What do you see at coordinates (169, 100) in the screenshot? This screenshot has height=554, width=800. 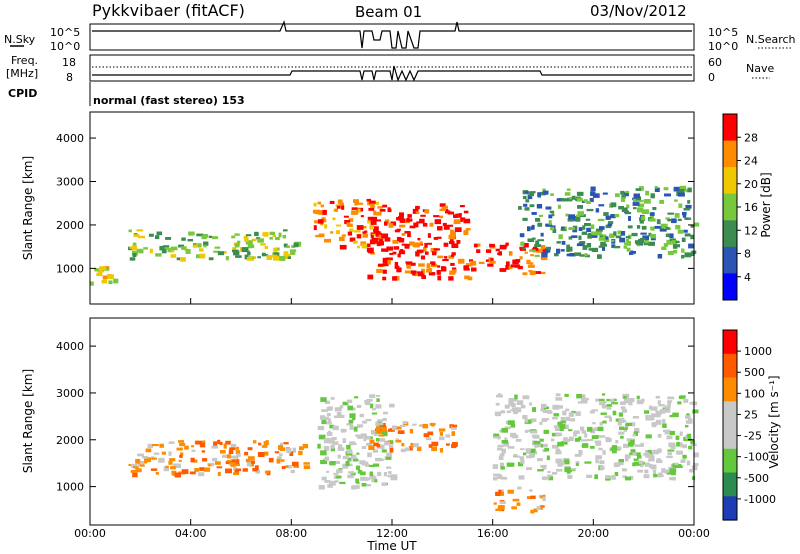 I see `cpid-text: normal (fast stereo) 153` at bounding box center [169, 100].